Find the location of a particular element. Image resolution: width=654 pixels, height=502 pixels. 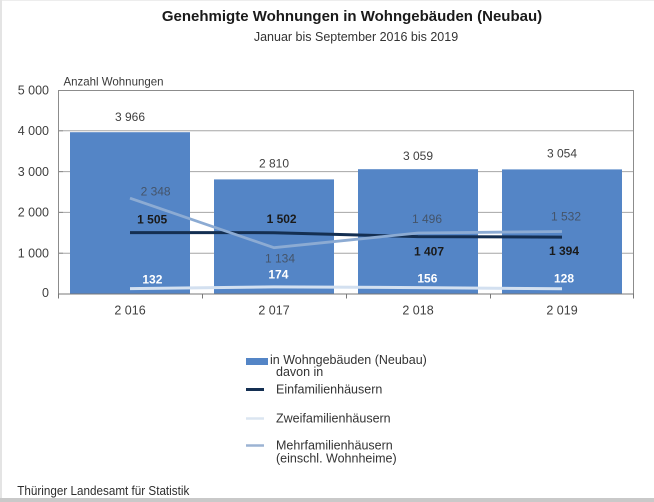

svg-text: 1 394 is located at coordinates (564, 251).